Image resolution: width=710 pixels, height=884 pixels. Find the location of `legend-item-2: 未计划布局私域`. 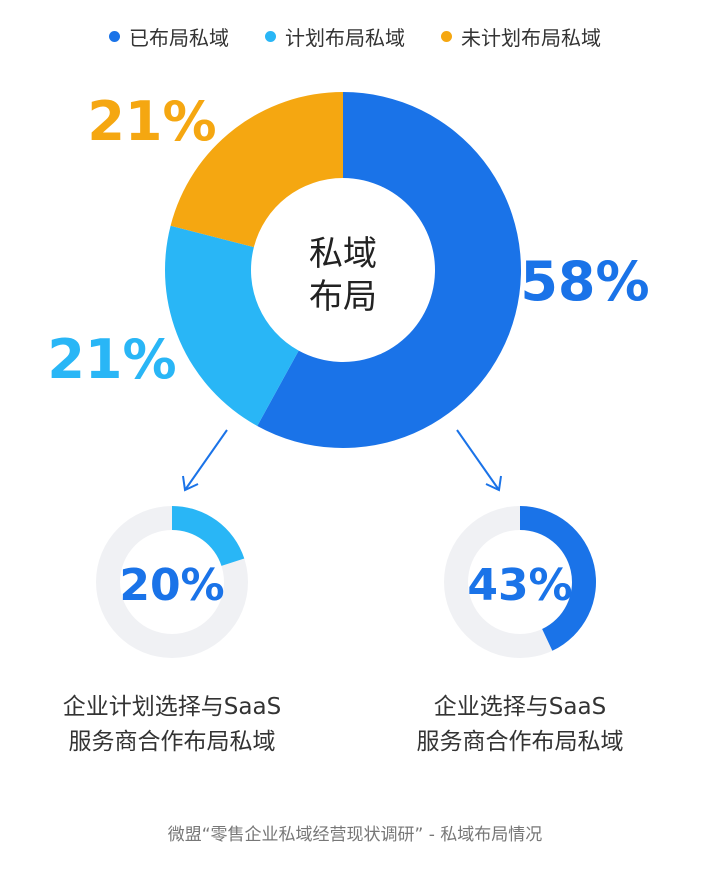

legend-item-2: 未计划布局私域 is located at coordinates (521, 36).